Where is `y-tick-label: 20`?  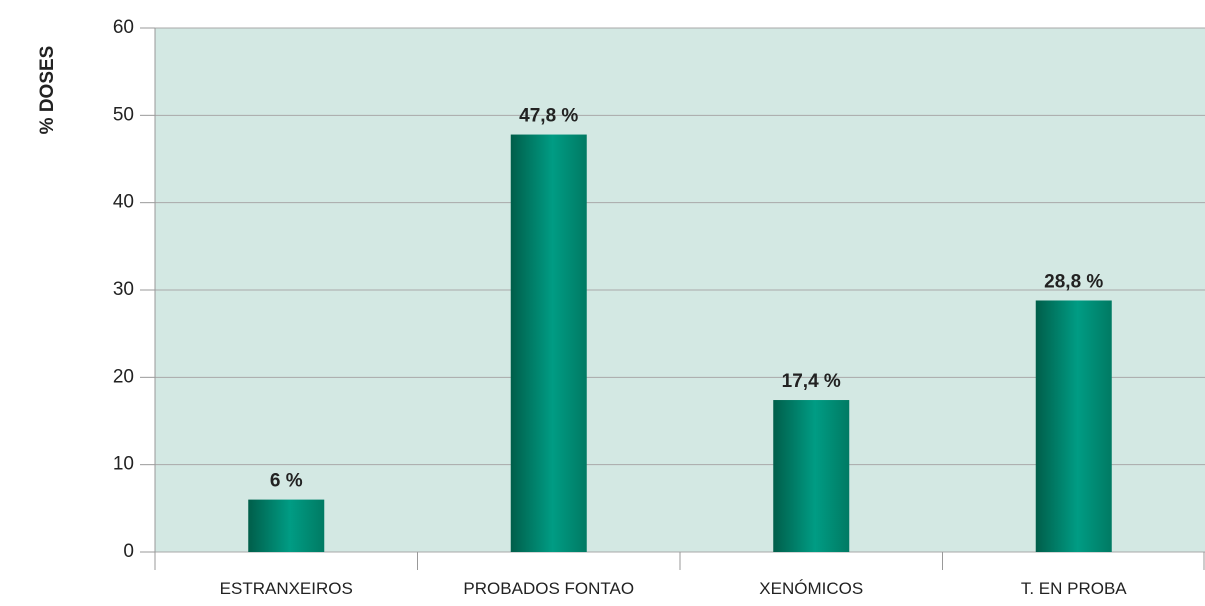 y-tick-label: 20 is located at coordinates (123, 376).